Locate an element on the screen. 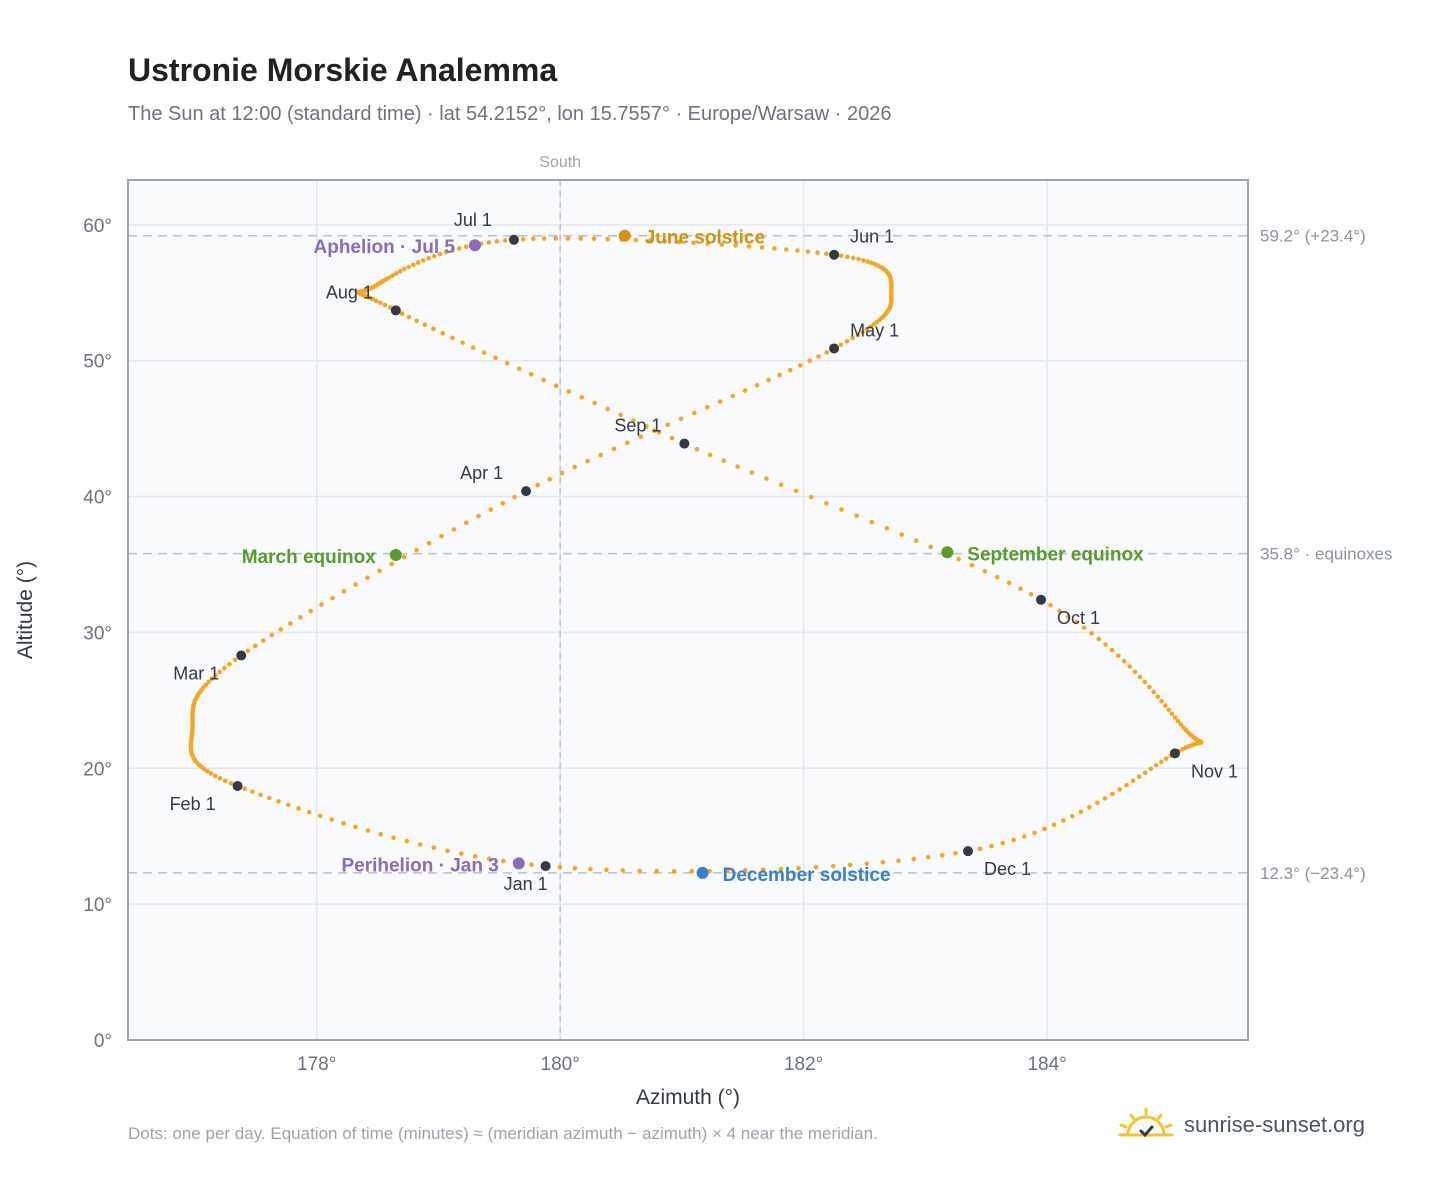 The height and width of the screenshot is (1188, 1448). sun-logo-icon is located at coordinates (1146, 1122).